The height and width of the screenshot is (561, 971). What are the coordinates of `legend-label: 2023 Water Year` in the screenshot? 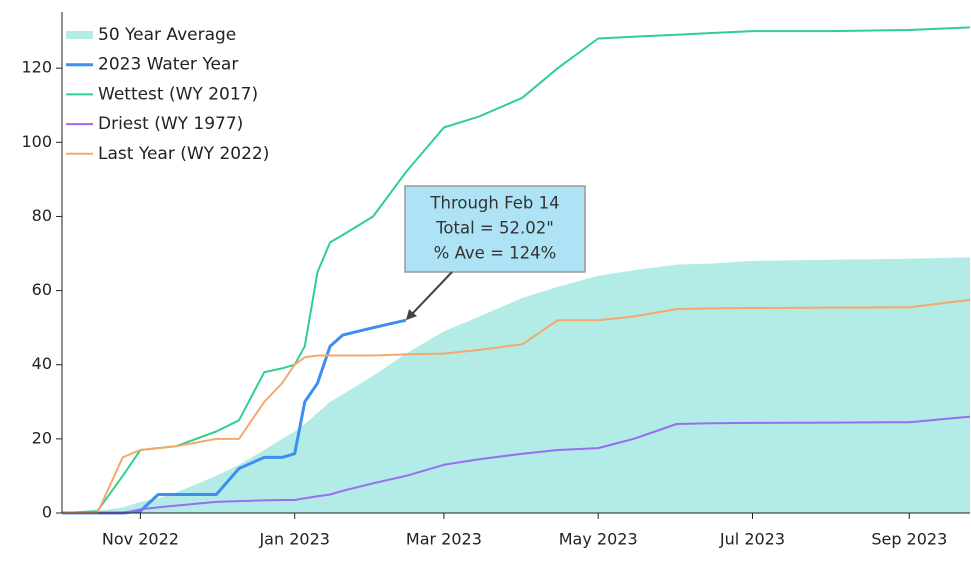 It's located at (168, 65).